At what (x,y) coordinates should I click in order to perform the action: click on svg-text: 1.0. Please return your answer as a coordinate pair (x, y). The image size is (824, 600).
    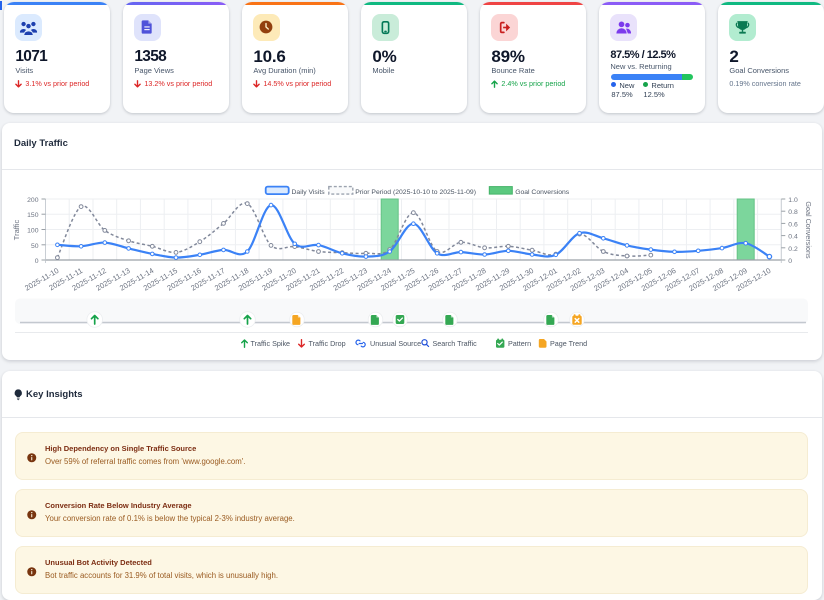
    Looking at the image, I should click on (793, 200).